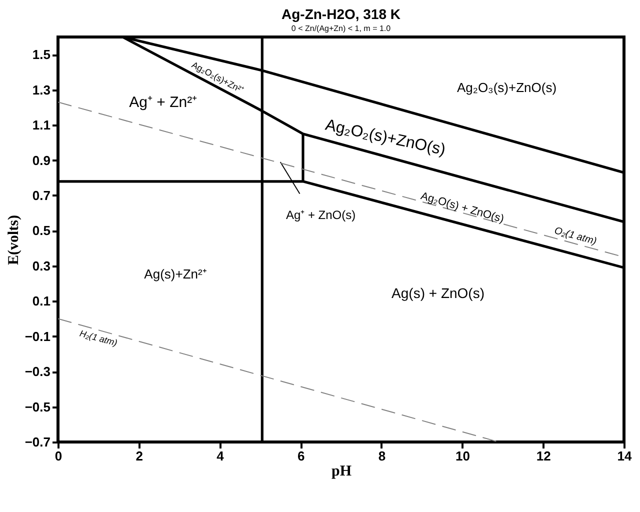  I want to click on x-tick-label: 12, so click(543, 456).